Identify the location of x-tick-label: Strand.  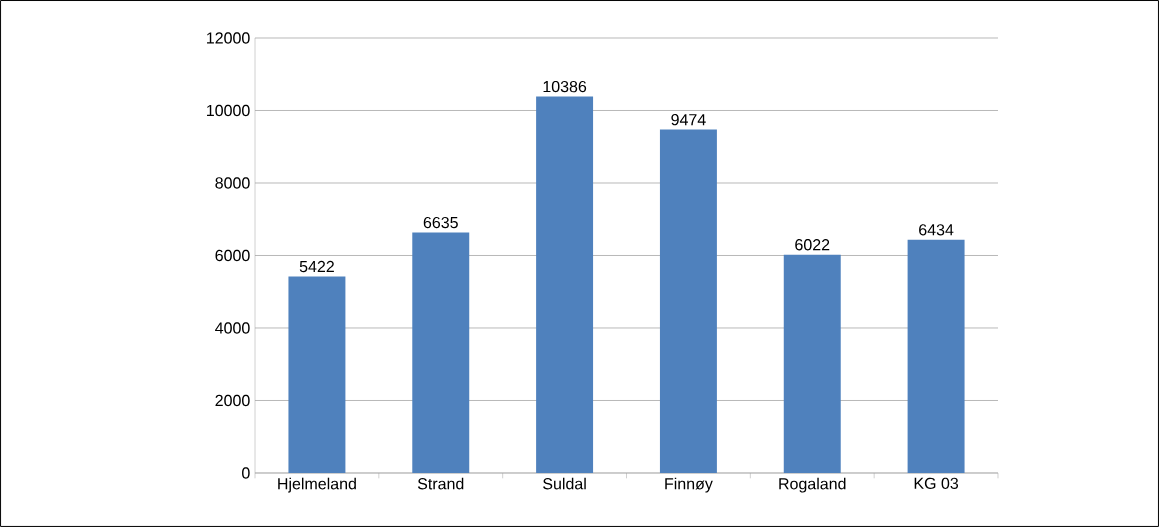
(440, 483).